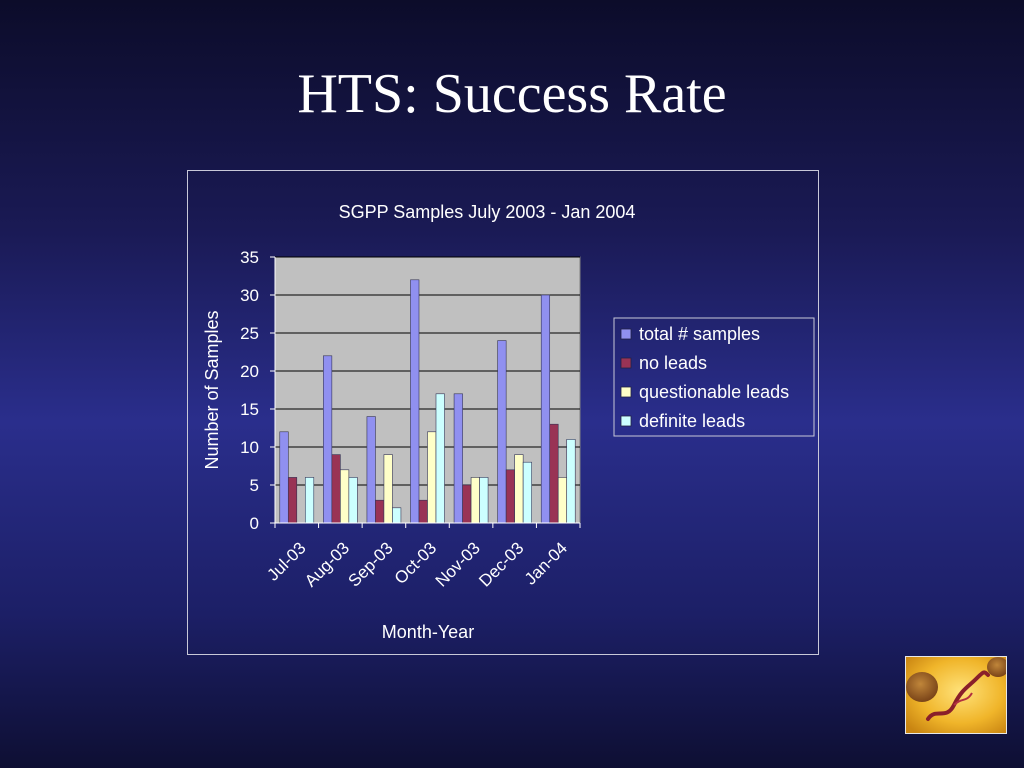 This screenshot has width=1024, height=768. What do you see at coordinates (249, 409) in the screenshot?
I see `y-tick-label: 15` at bounding box center [249, 409].